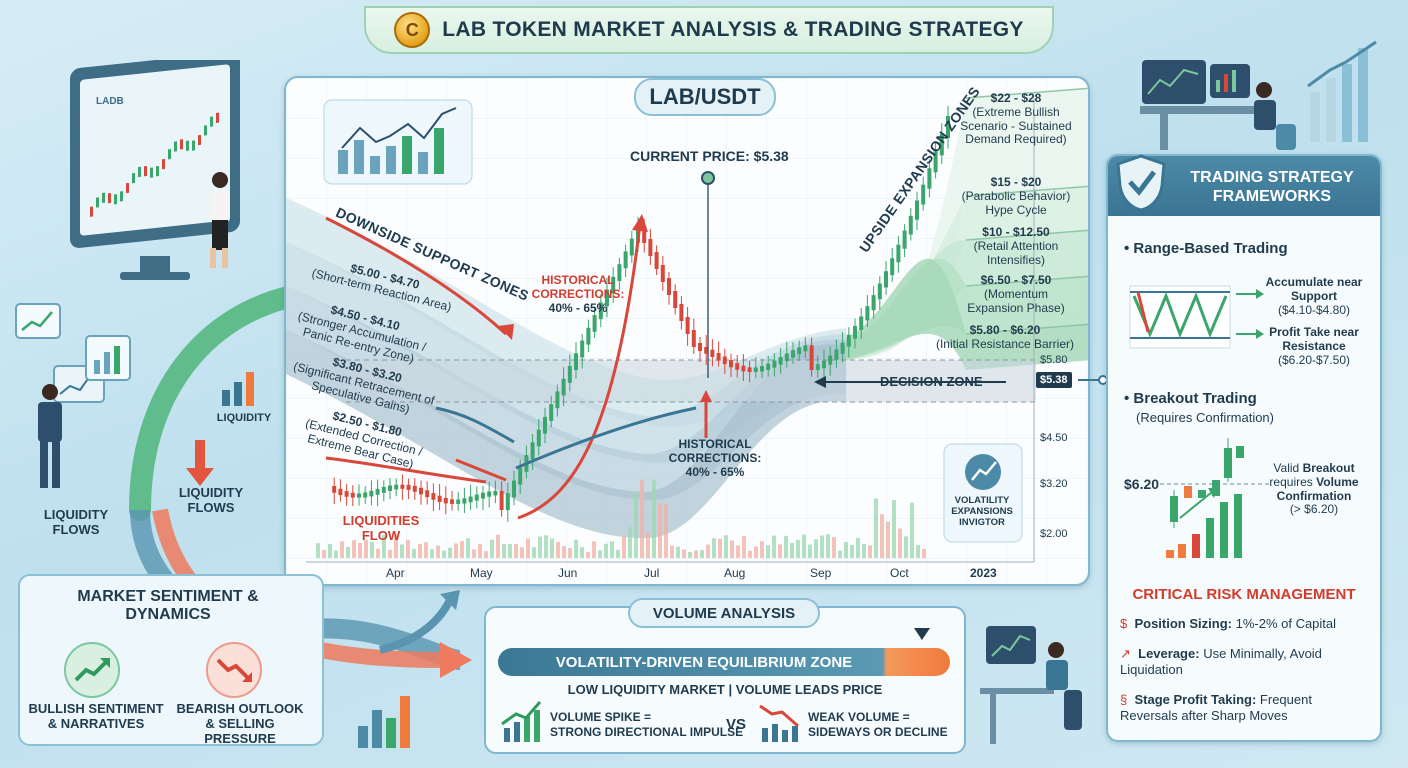  What do you see at coordinates (1314, 346) in the screenshot?
I see `profit-take-note: Profit Take near Resistance ($6.20-$7.50)` at bounding box center [1314, 346].